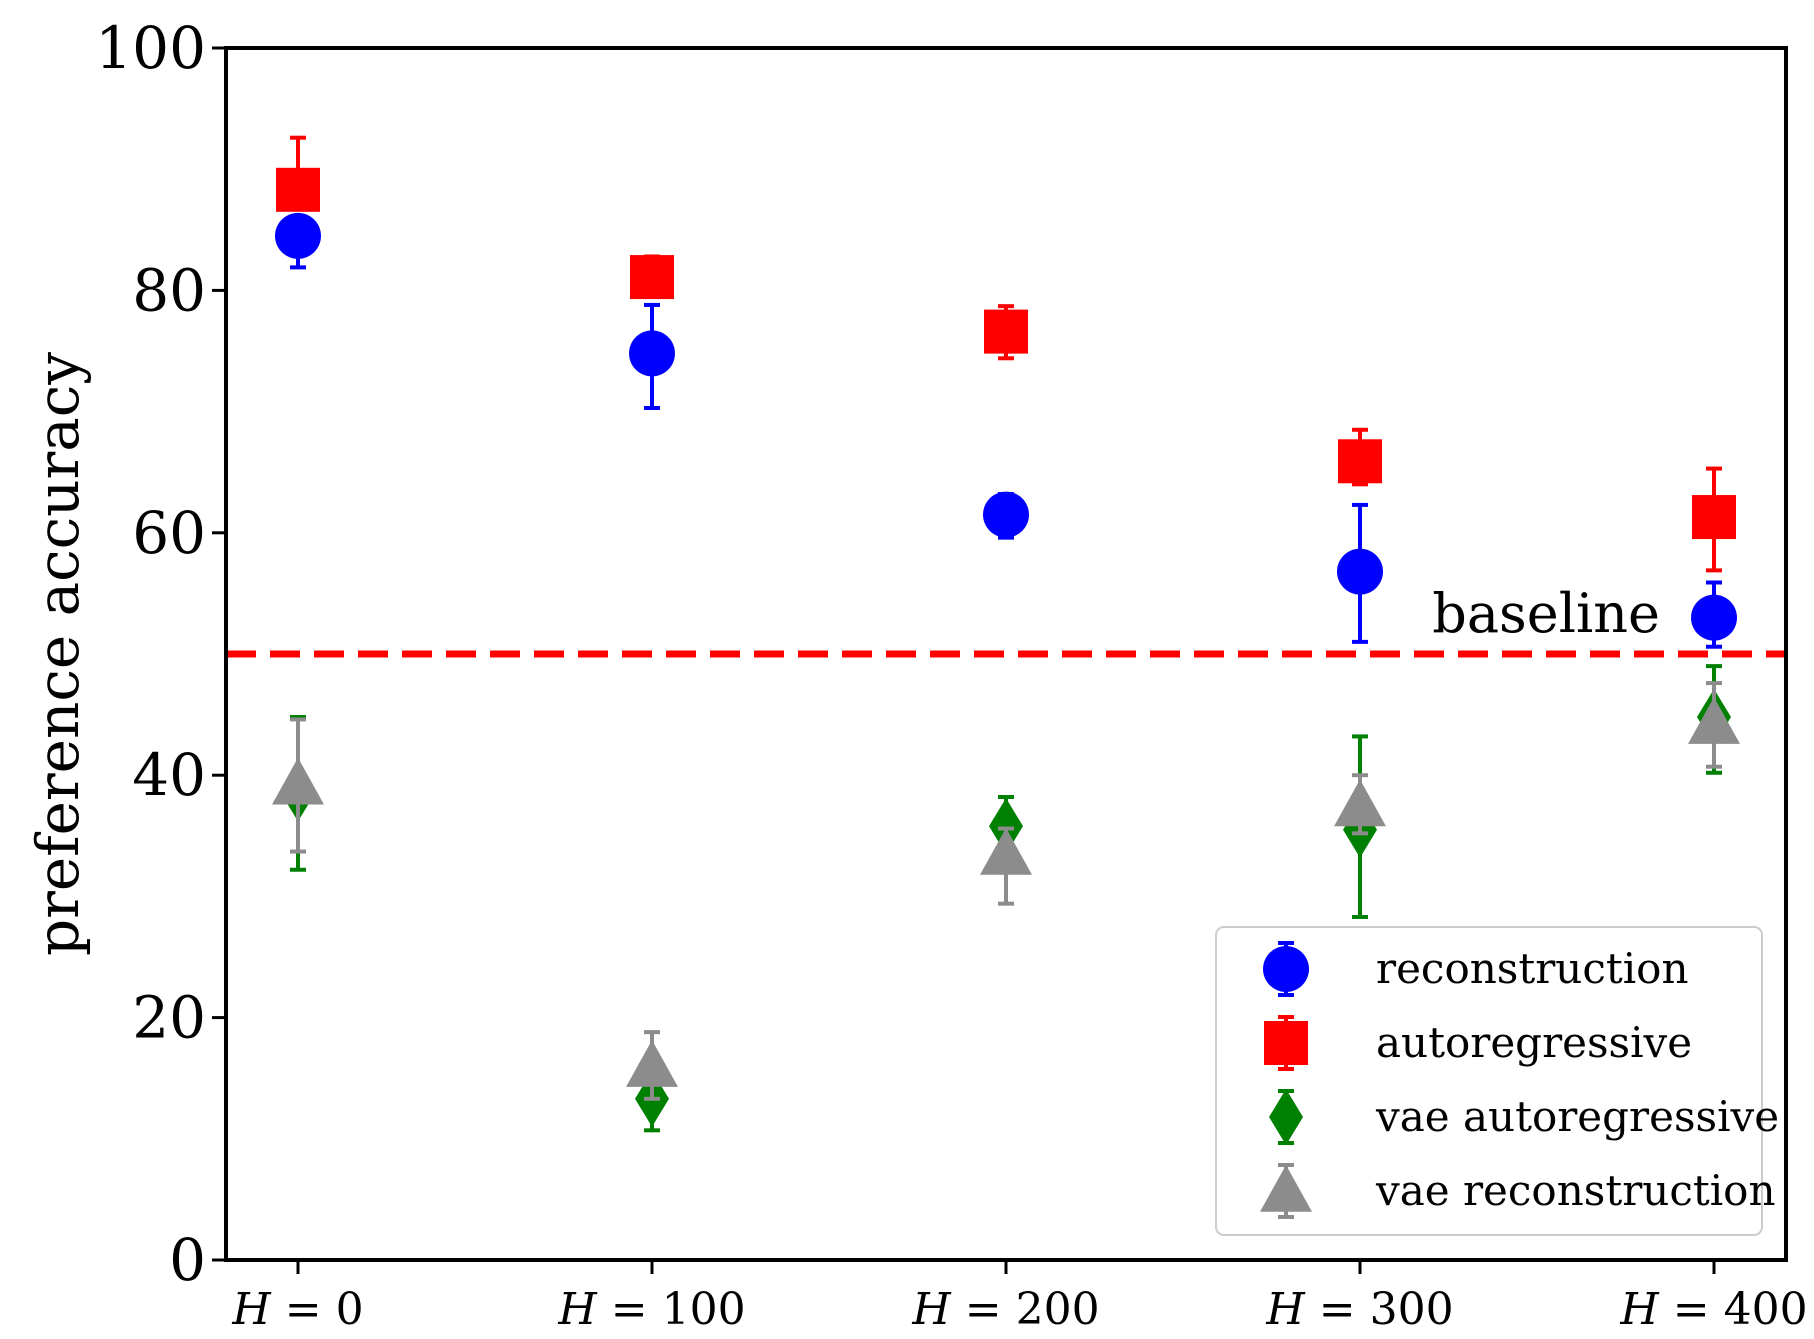  I want to click on legend-label: reconstruction, so click(1532, 968).